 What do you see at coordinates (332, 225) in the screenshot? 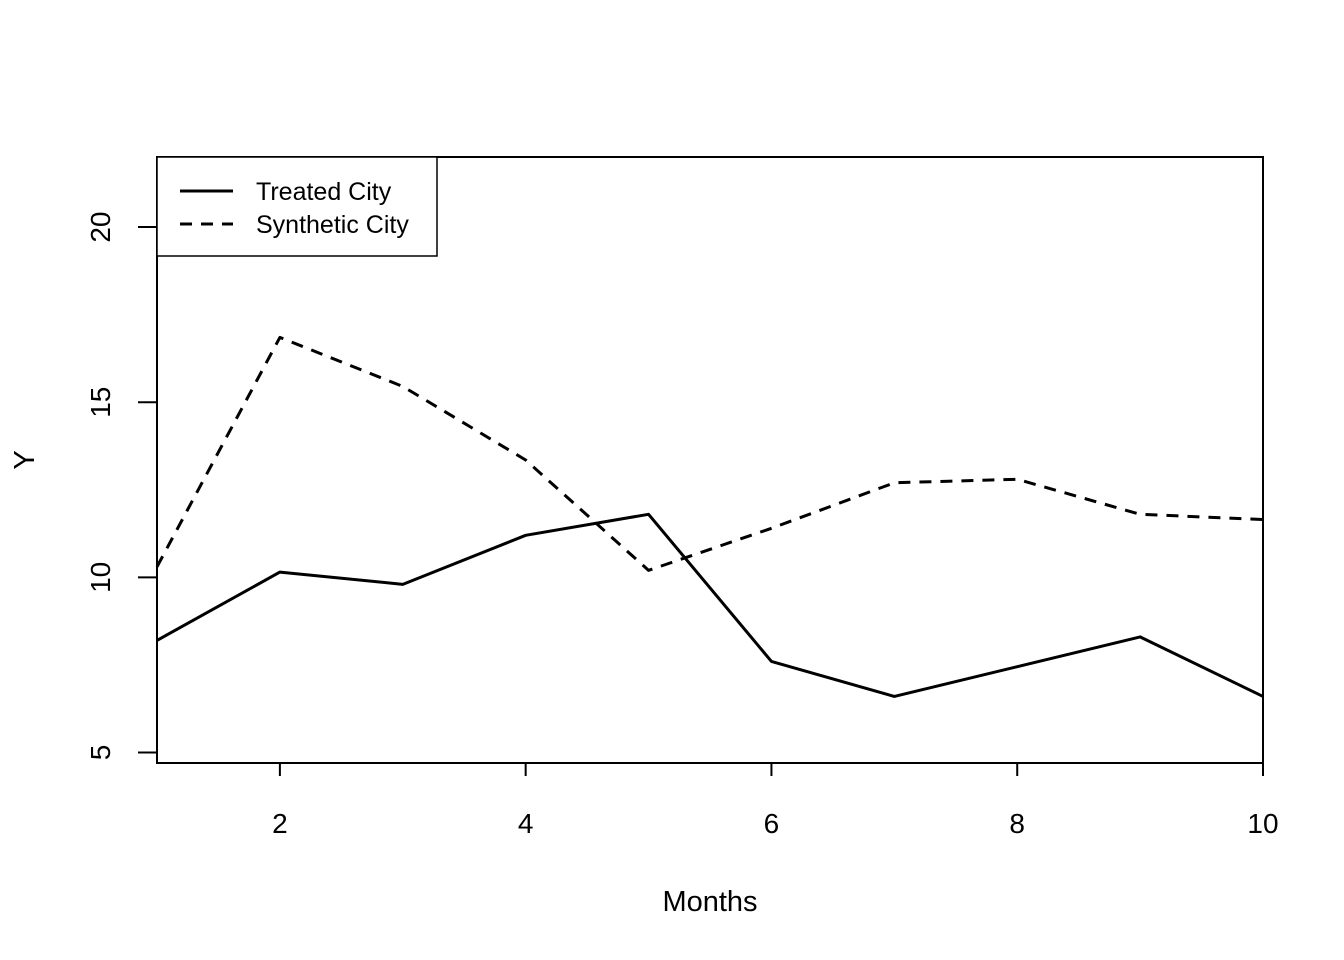
I see `legend-label-synthetic-city: Synthetic City` at bounding box center [332, 225].